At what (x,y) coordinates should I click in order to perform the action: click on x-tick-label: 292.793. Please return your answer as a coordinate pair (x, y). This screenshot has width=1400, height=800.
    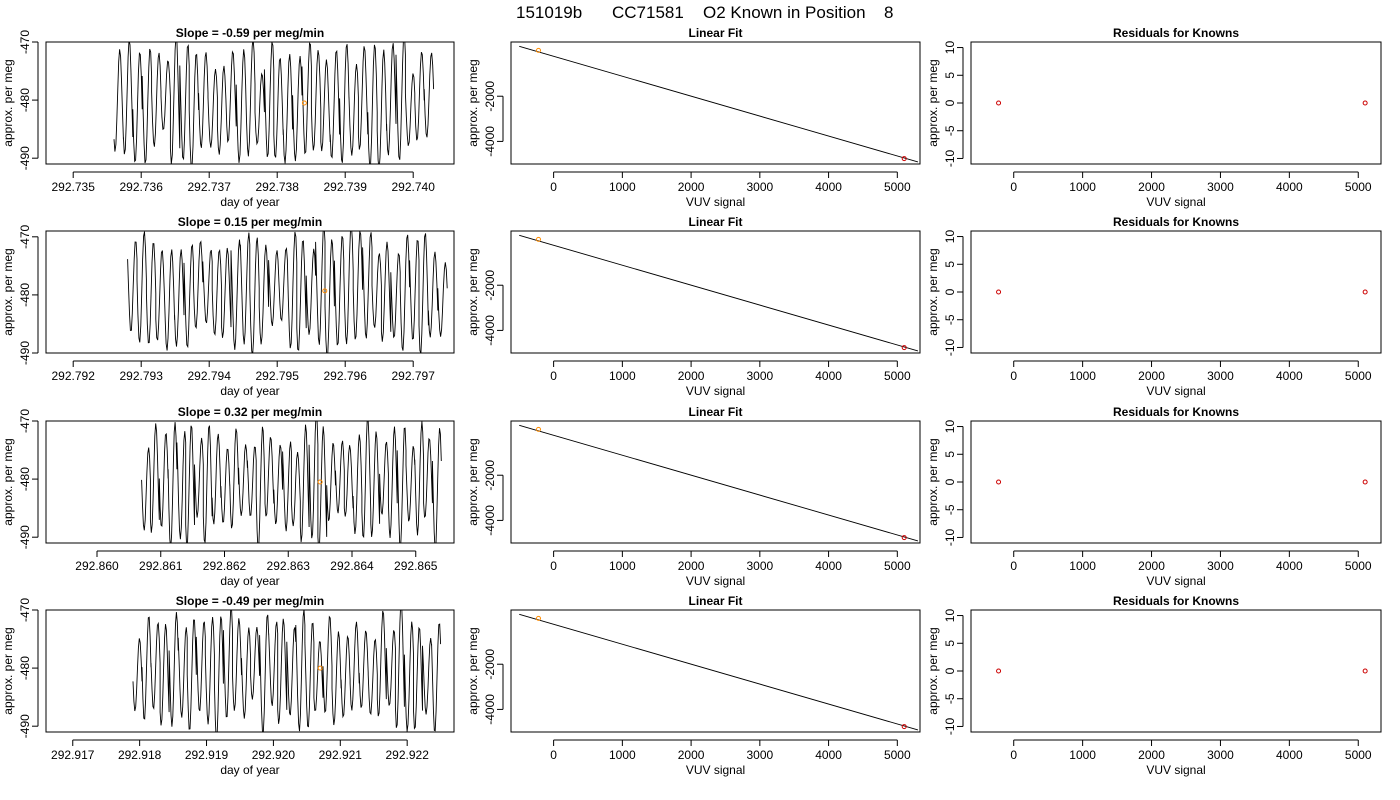
    Looking at the image, I should click on (142, 376).